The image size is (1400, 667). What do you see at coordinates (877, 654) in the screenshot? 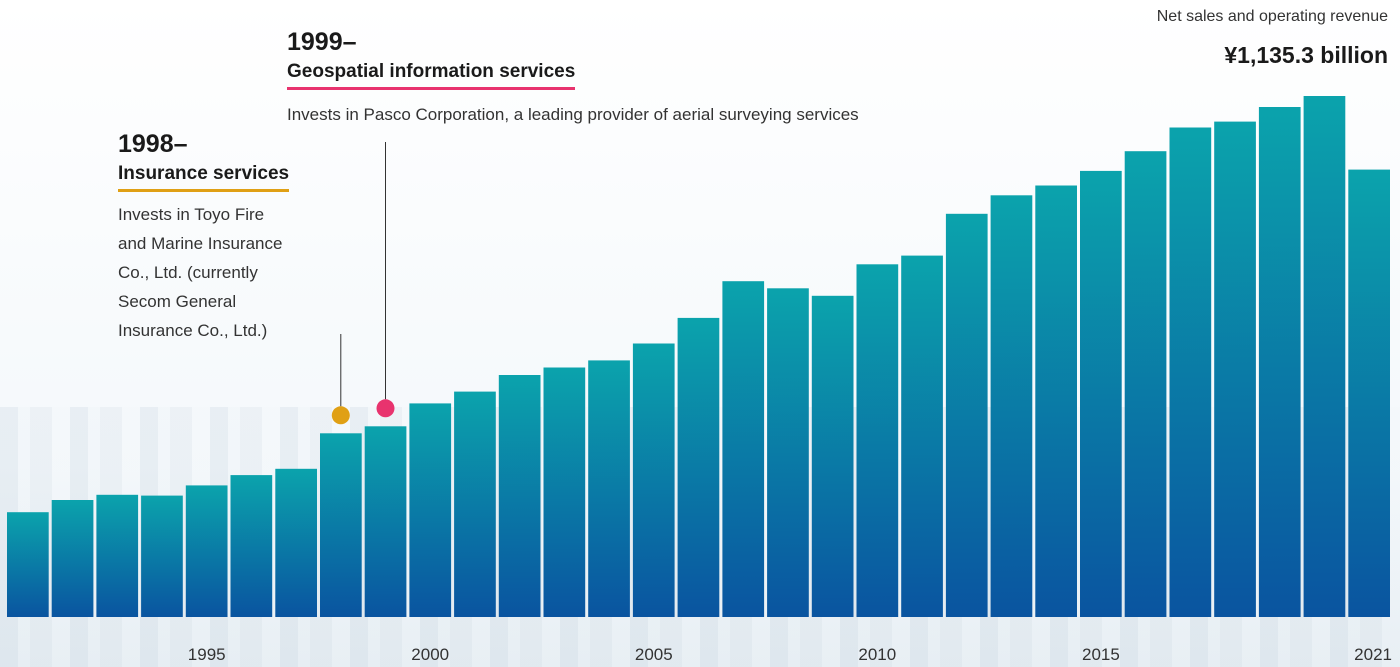
I see `x-tick-label: 2010` at bounding box center [877, 654].